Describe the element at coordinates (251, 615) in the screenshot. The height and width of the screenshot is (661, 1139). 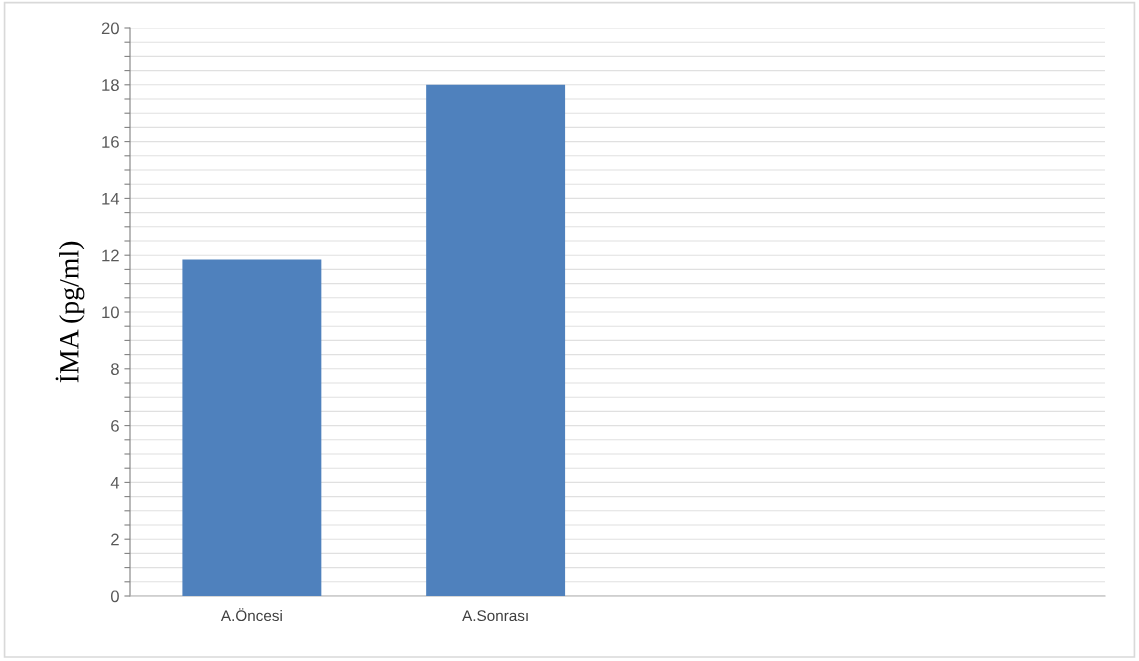
I see `x-tick-label: A.Öncesi` at that location.